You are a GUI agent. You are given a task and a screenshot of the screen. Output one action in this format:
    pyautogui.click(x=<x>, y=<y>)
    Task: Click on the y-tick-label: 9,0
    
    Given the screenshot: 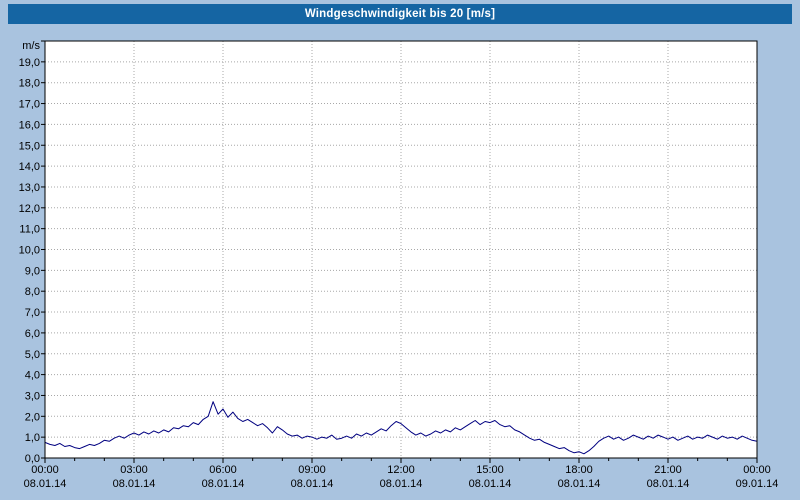 What is the action you would take?
    pyautogui.click(x=32, y=271)
    